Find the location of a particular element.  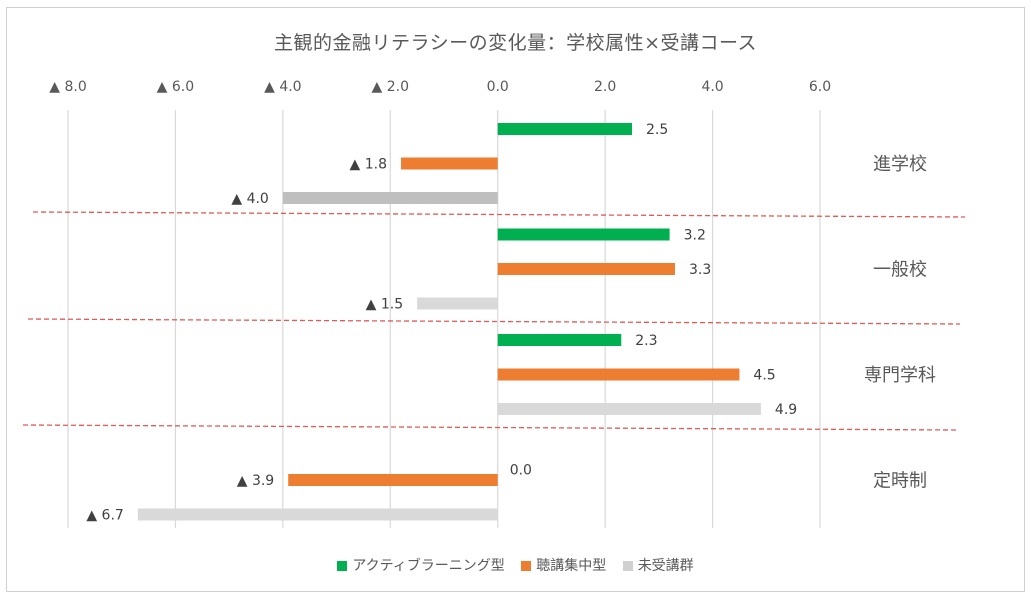

data-label: ▲ 4.0 is located at coordinates (249, 199).